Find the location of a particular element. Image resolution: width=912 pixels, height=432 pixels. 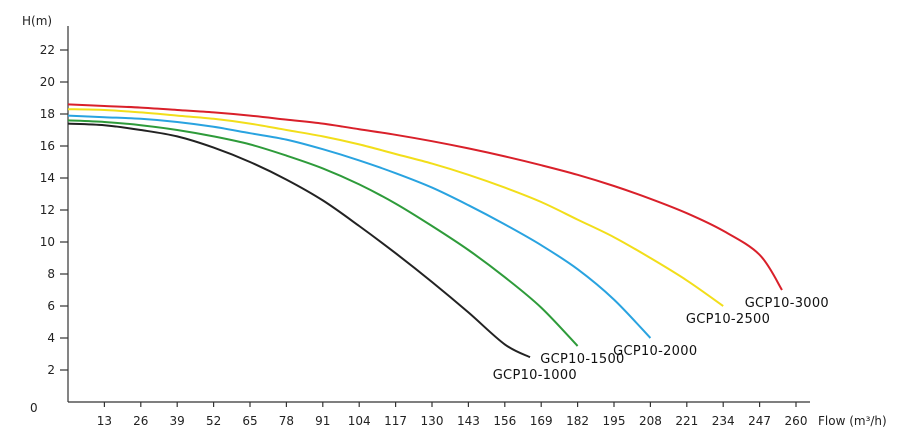

series-label-gcp10-1000: GCP10-1000 is located at coordinates (535, 375).